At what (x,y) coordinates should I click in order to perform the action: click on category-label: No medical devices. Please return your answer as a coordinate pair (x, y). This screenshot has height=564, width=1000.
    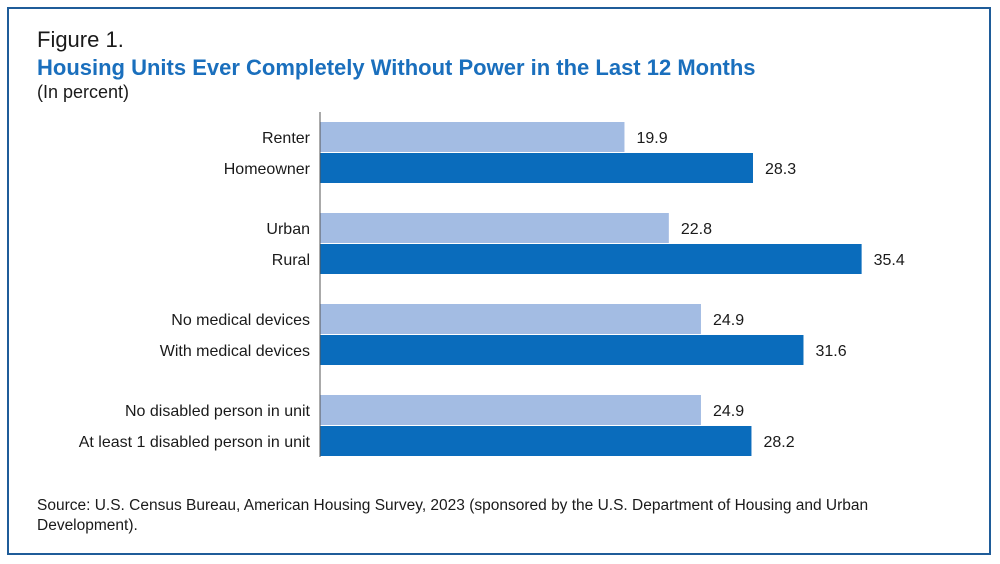
    Looking at the image, I should click on (240, 320).